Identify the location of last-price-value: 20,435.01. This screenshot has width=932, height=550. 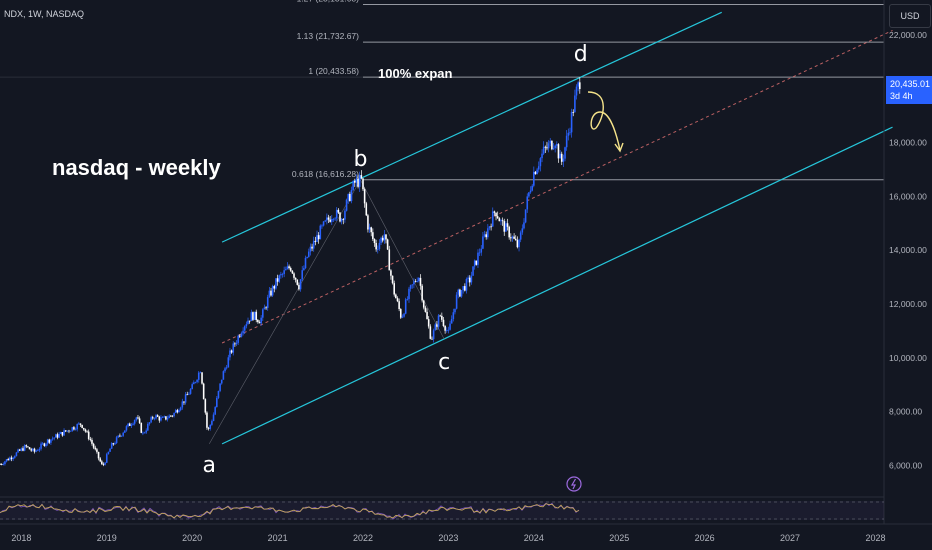
(910, 84).